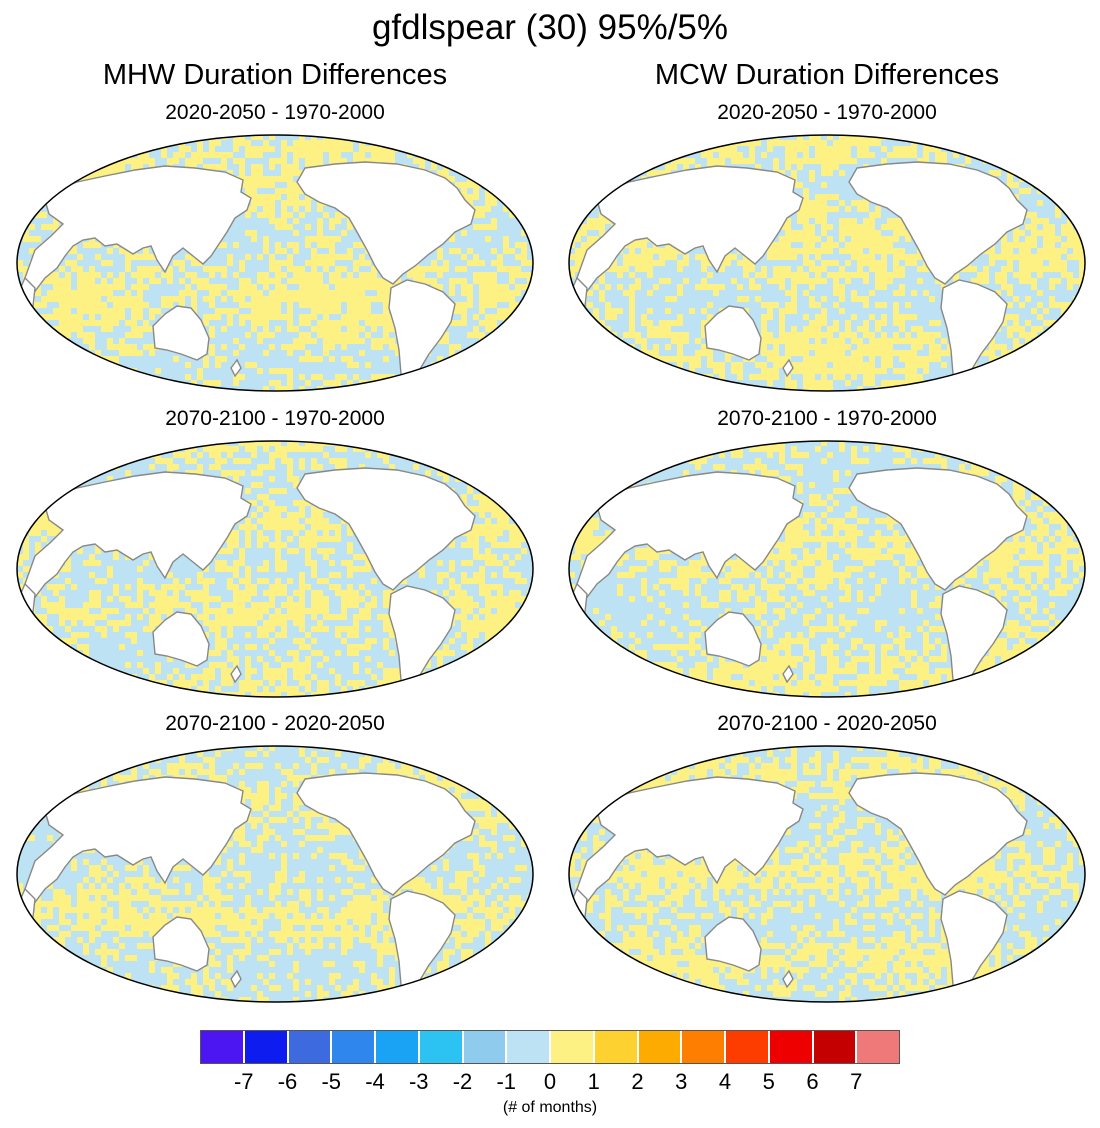 The width and height of the screenshot is (1100, 1128). I want to click on colorbar-tick-label: -6, so click(287, 1081).